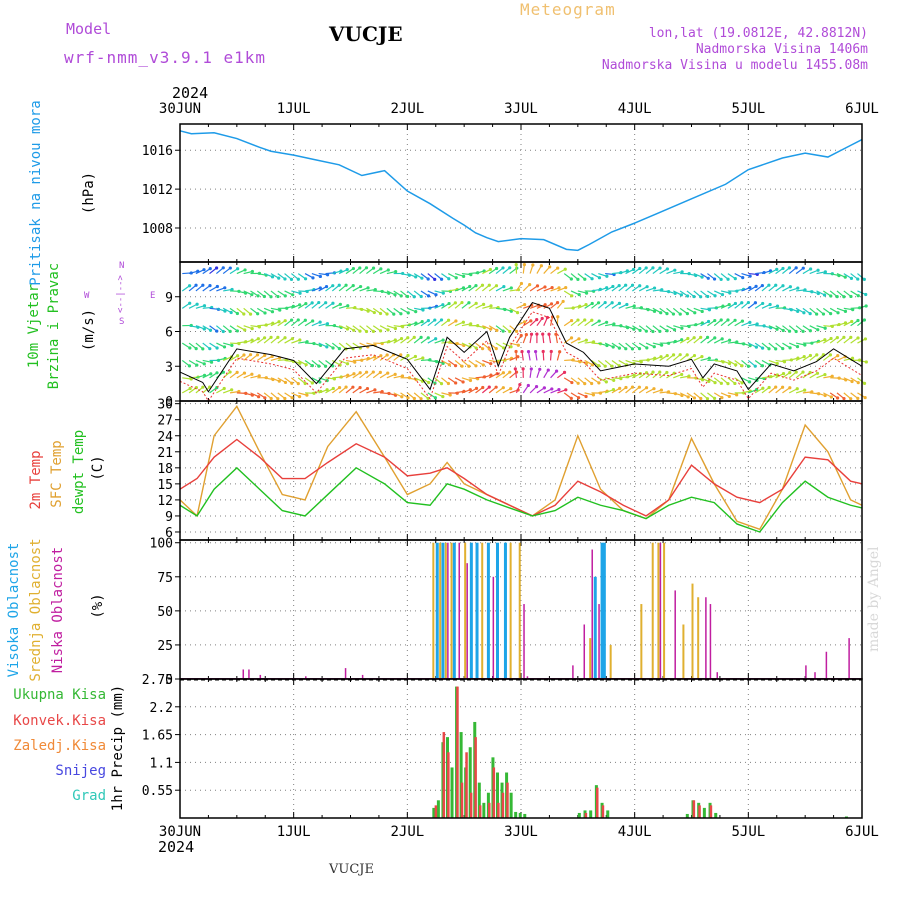 The image size is (900, 900). What do you see at coordinates (121, 322) in the screenshot?
I see `wind-legend-south: S` at bounding box center [121, 322].